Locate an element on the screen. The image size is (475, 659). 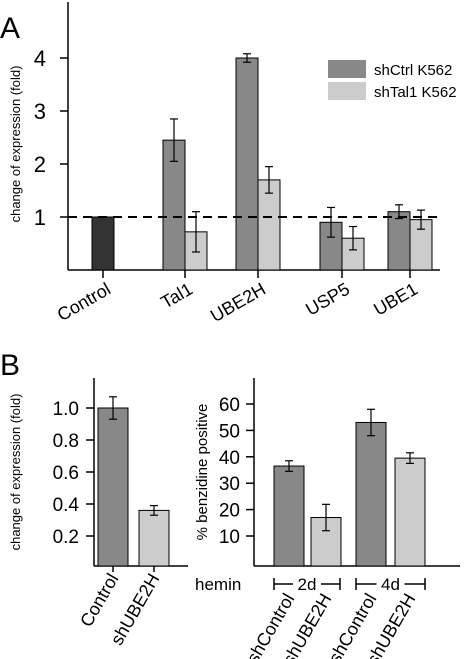
y-tick-label: 10 is located at coordinates (229, 537).